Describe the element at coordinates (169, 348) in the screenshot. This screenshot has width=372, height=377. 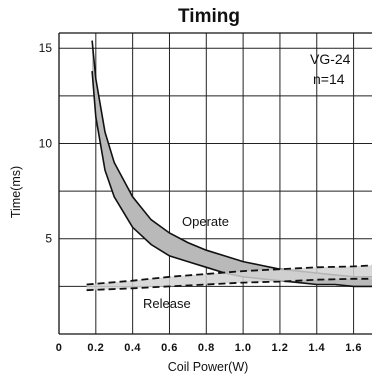
I see `x-tick-label-3: 0.6` at that location.